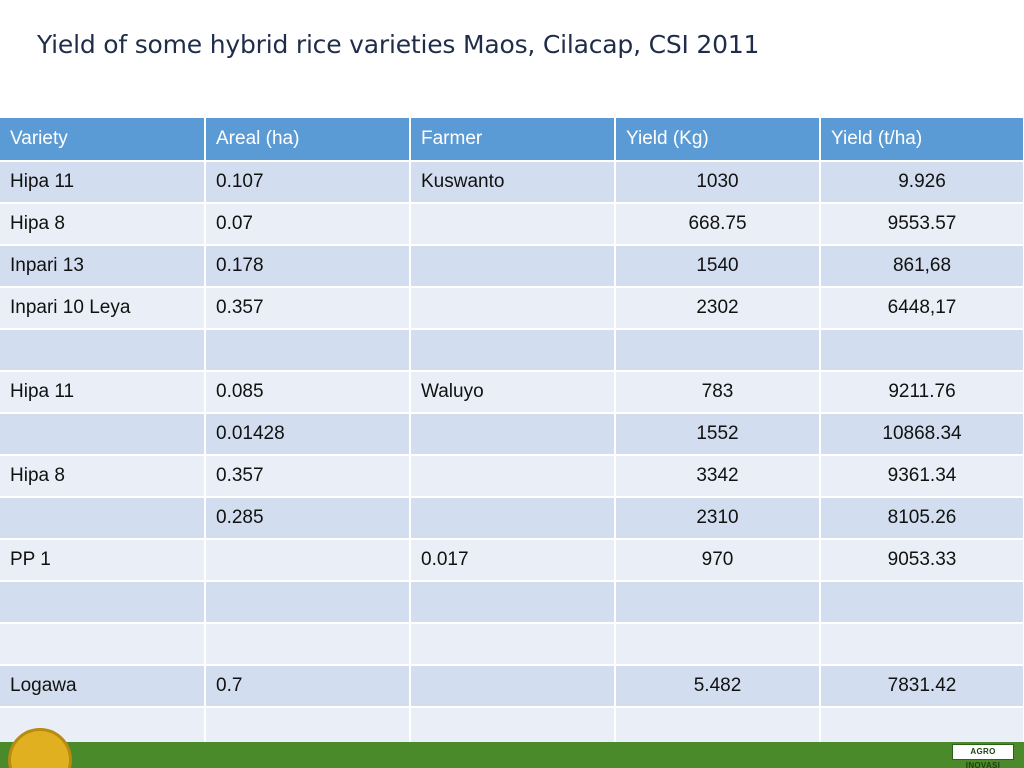 The width and height of the screenshot is (1024, 768). I want to click on cell-yield-tha: 9553.57, so click(922, 224).